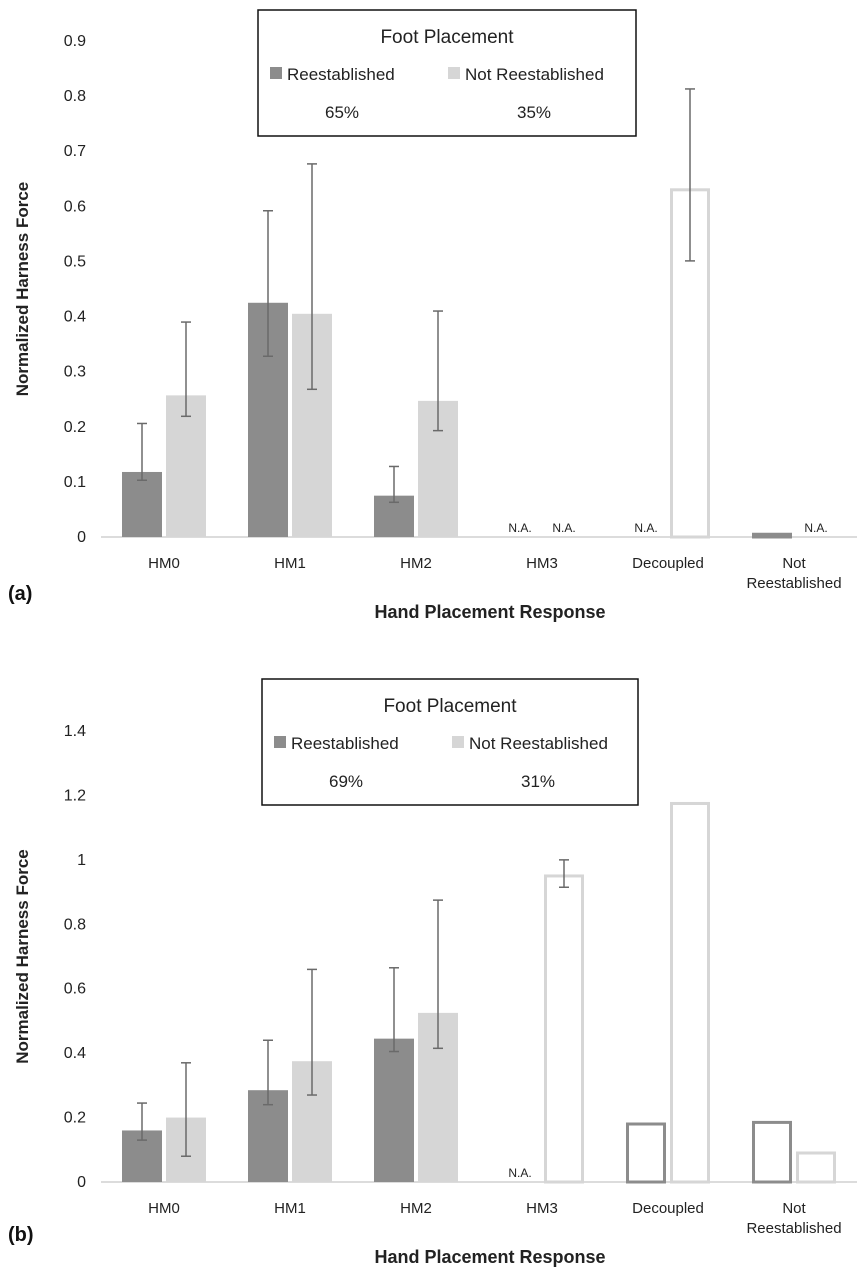 The height and width of the screenshot is (1282, 861). I want to click on y-tick-label-a: 0, so click(81, 537).